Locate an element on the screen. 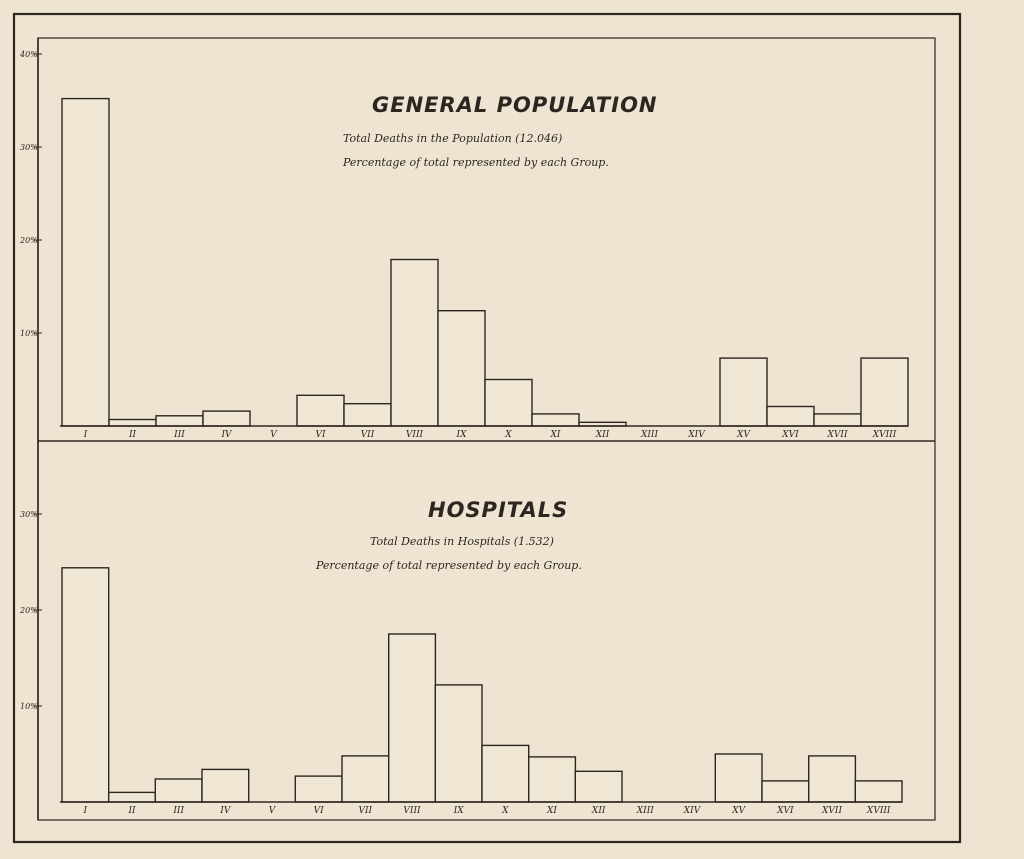 The height and width of the screenshot is (859, 1024). y-tick-labels-hospitals: 10% 20% 30% is located at coordinates (30, 610).